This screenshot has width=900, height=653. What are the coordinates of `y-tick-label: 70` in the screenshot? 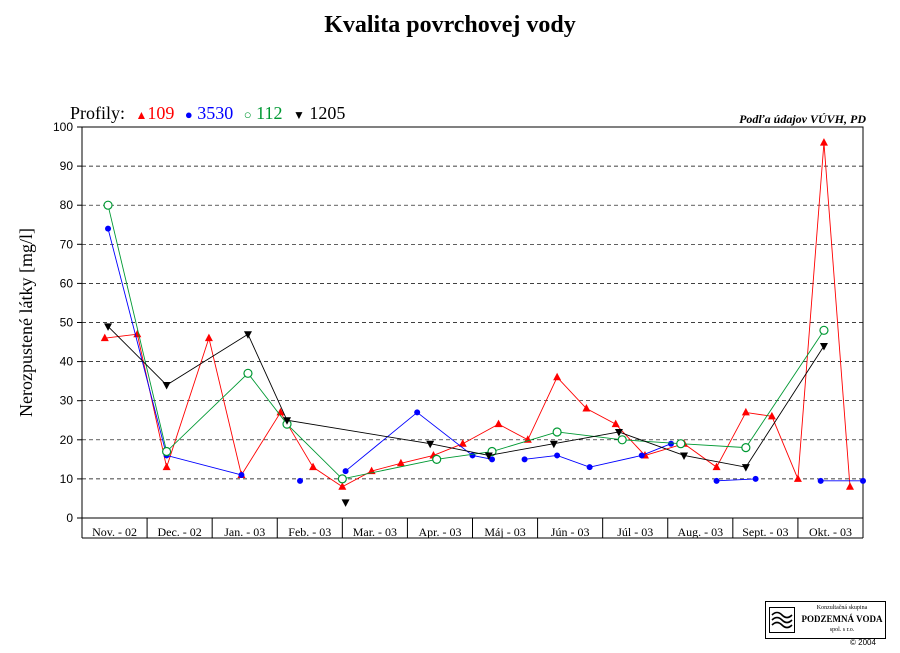 It's located at (67, 244).